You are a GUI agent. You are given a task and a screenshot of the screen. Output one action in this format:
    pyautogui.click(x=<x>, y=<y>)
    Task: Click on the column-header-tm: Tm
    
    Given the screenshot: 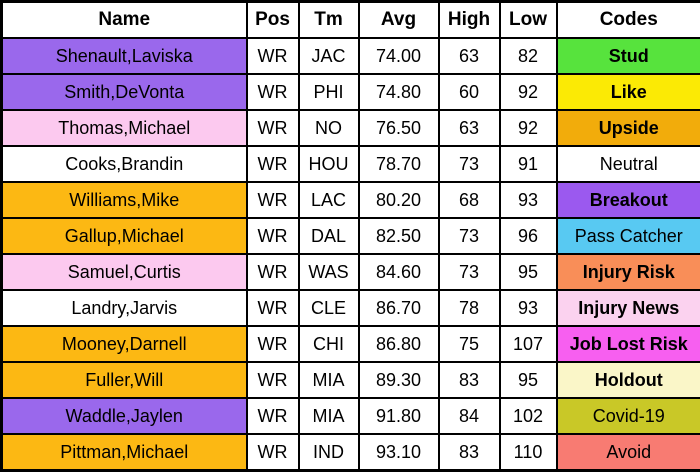 What is the action you would take?
    pyautogui.click(x=329, y=20)
    